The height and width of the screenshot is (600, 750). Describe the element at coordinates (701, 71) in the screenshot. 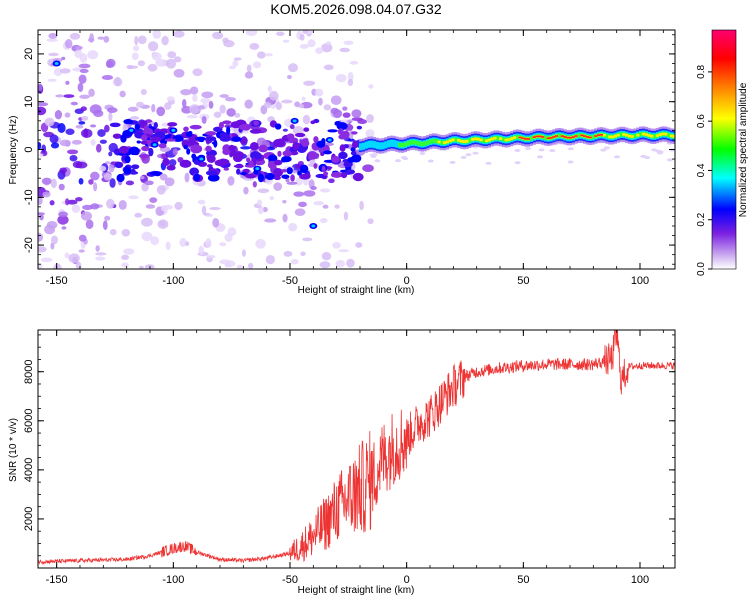

I see `colorbar-tick-label: 0.8` at that location.